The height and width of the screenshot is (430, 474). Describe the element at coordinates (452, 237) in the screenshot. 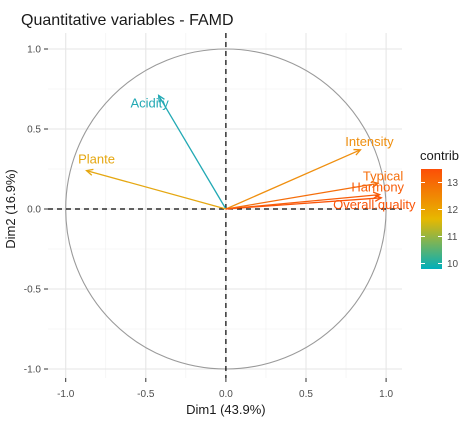

I see `legend-tick-label: 11` at that location.